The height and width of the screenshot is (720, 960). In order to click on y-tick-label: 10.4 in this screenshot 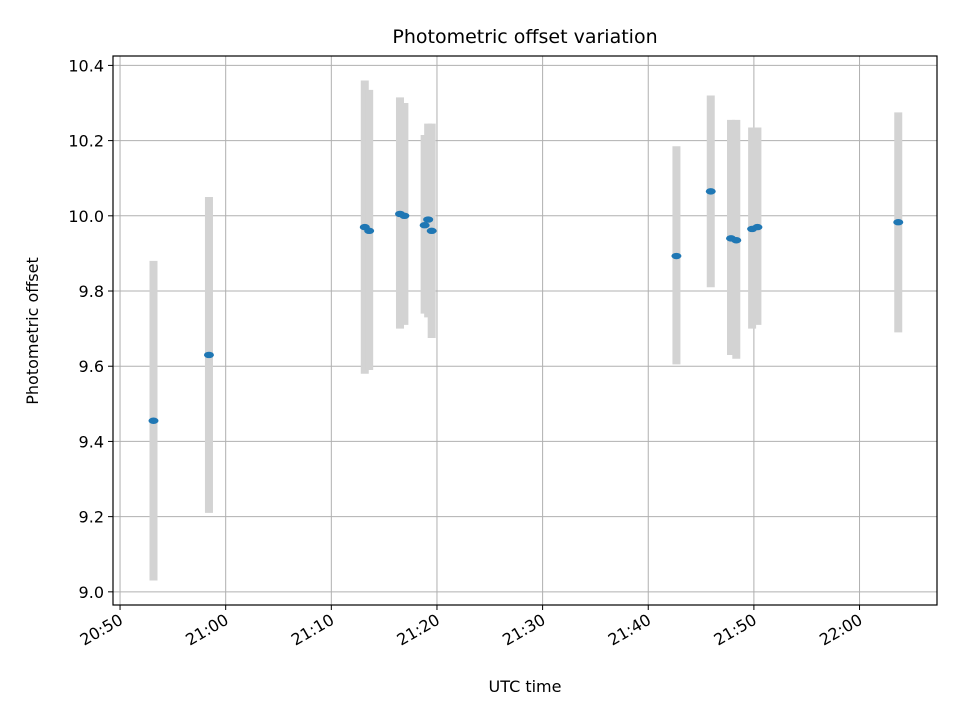, I will do `click(86, 65)`.